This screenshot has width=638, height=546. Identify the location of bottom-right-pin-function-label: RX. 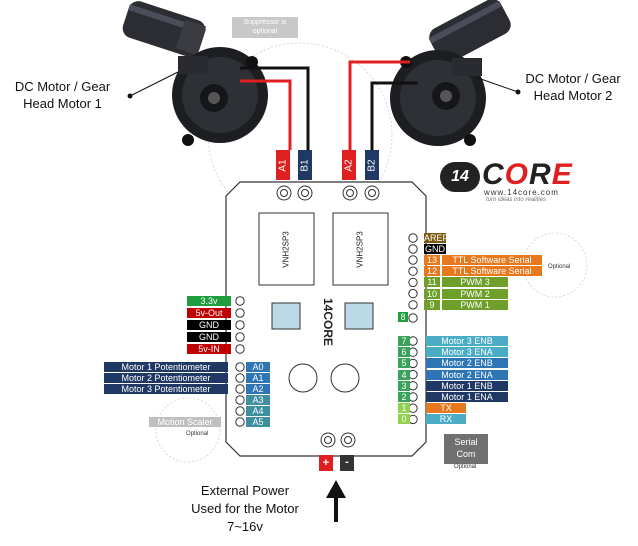
(446, 419).